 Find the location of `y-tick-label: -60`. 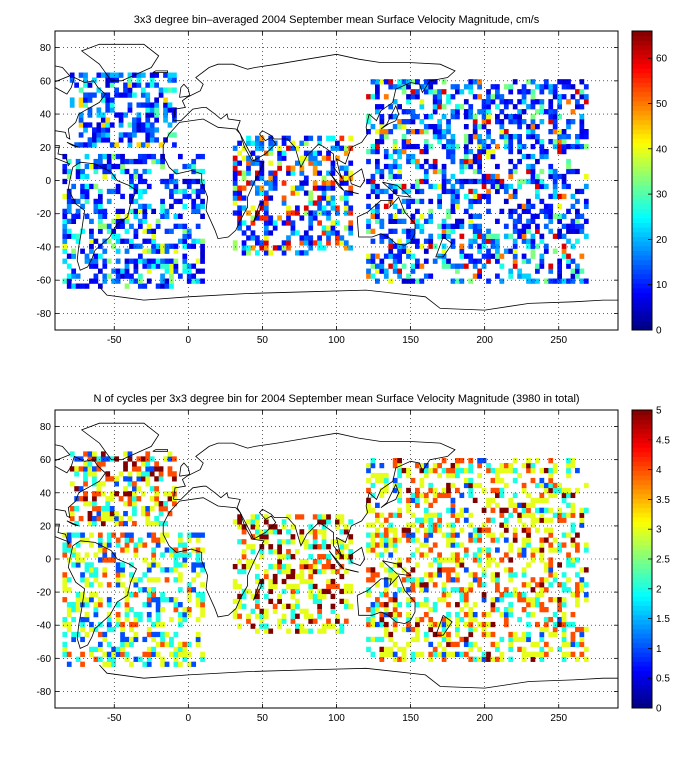

y-tick-label: -60 is located at coordinates (44, 281).